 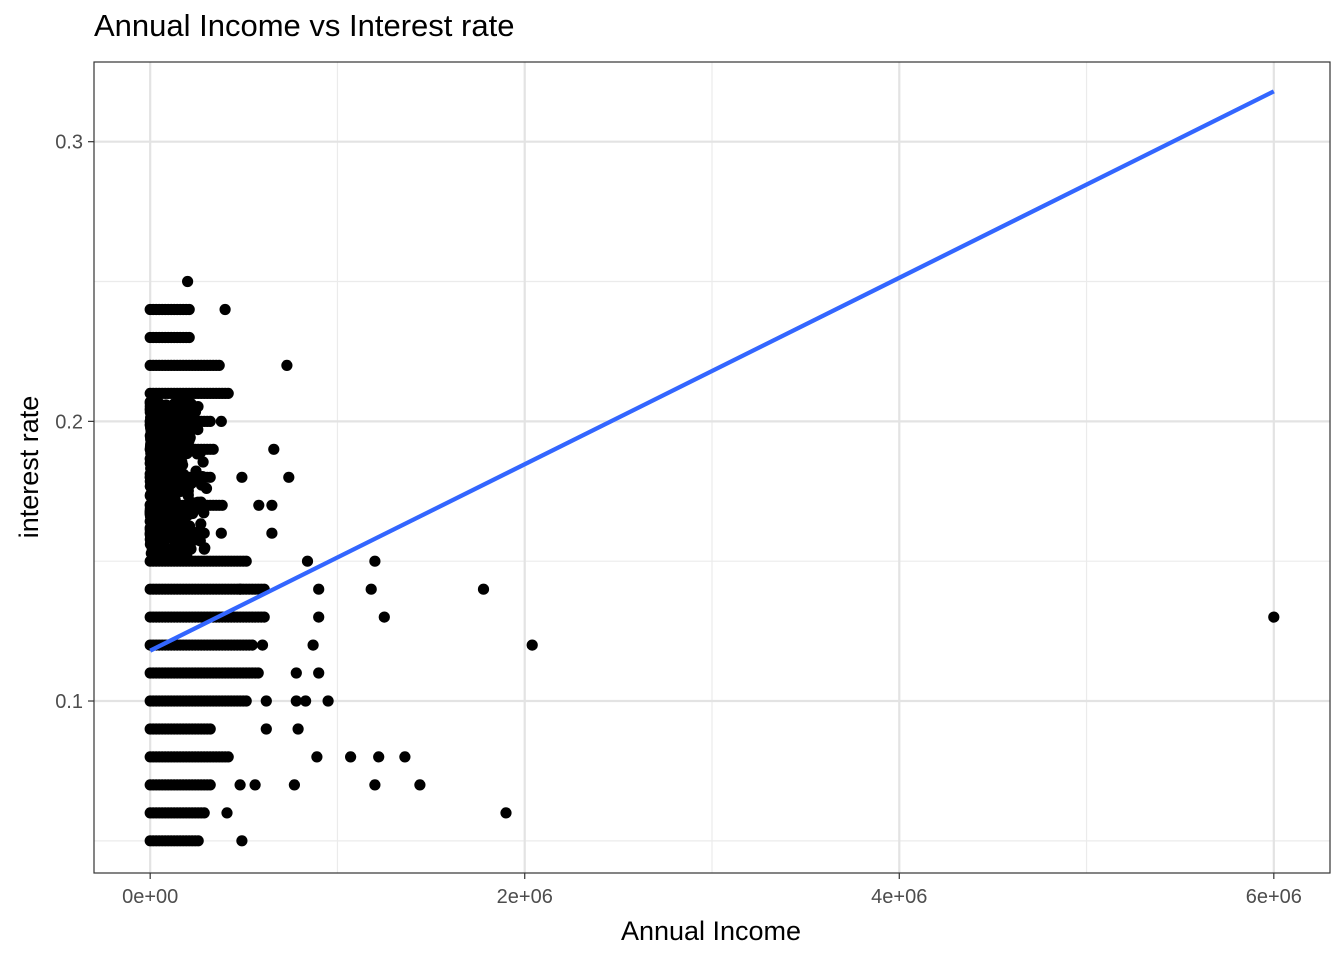 What do you see at coordinates (304, 25) in the screenshot?
I see `chart-title: Annual Income vs Interest rate` at bounding box center [304, 25].